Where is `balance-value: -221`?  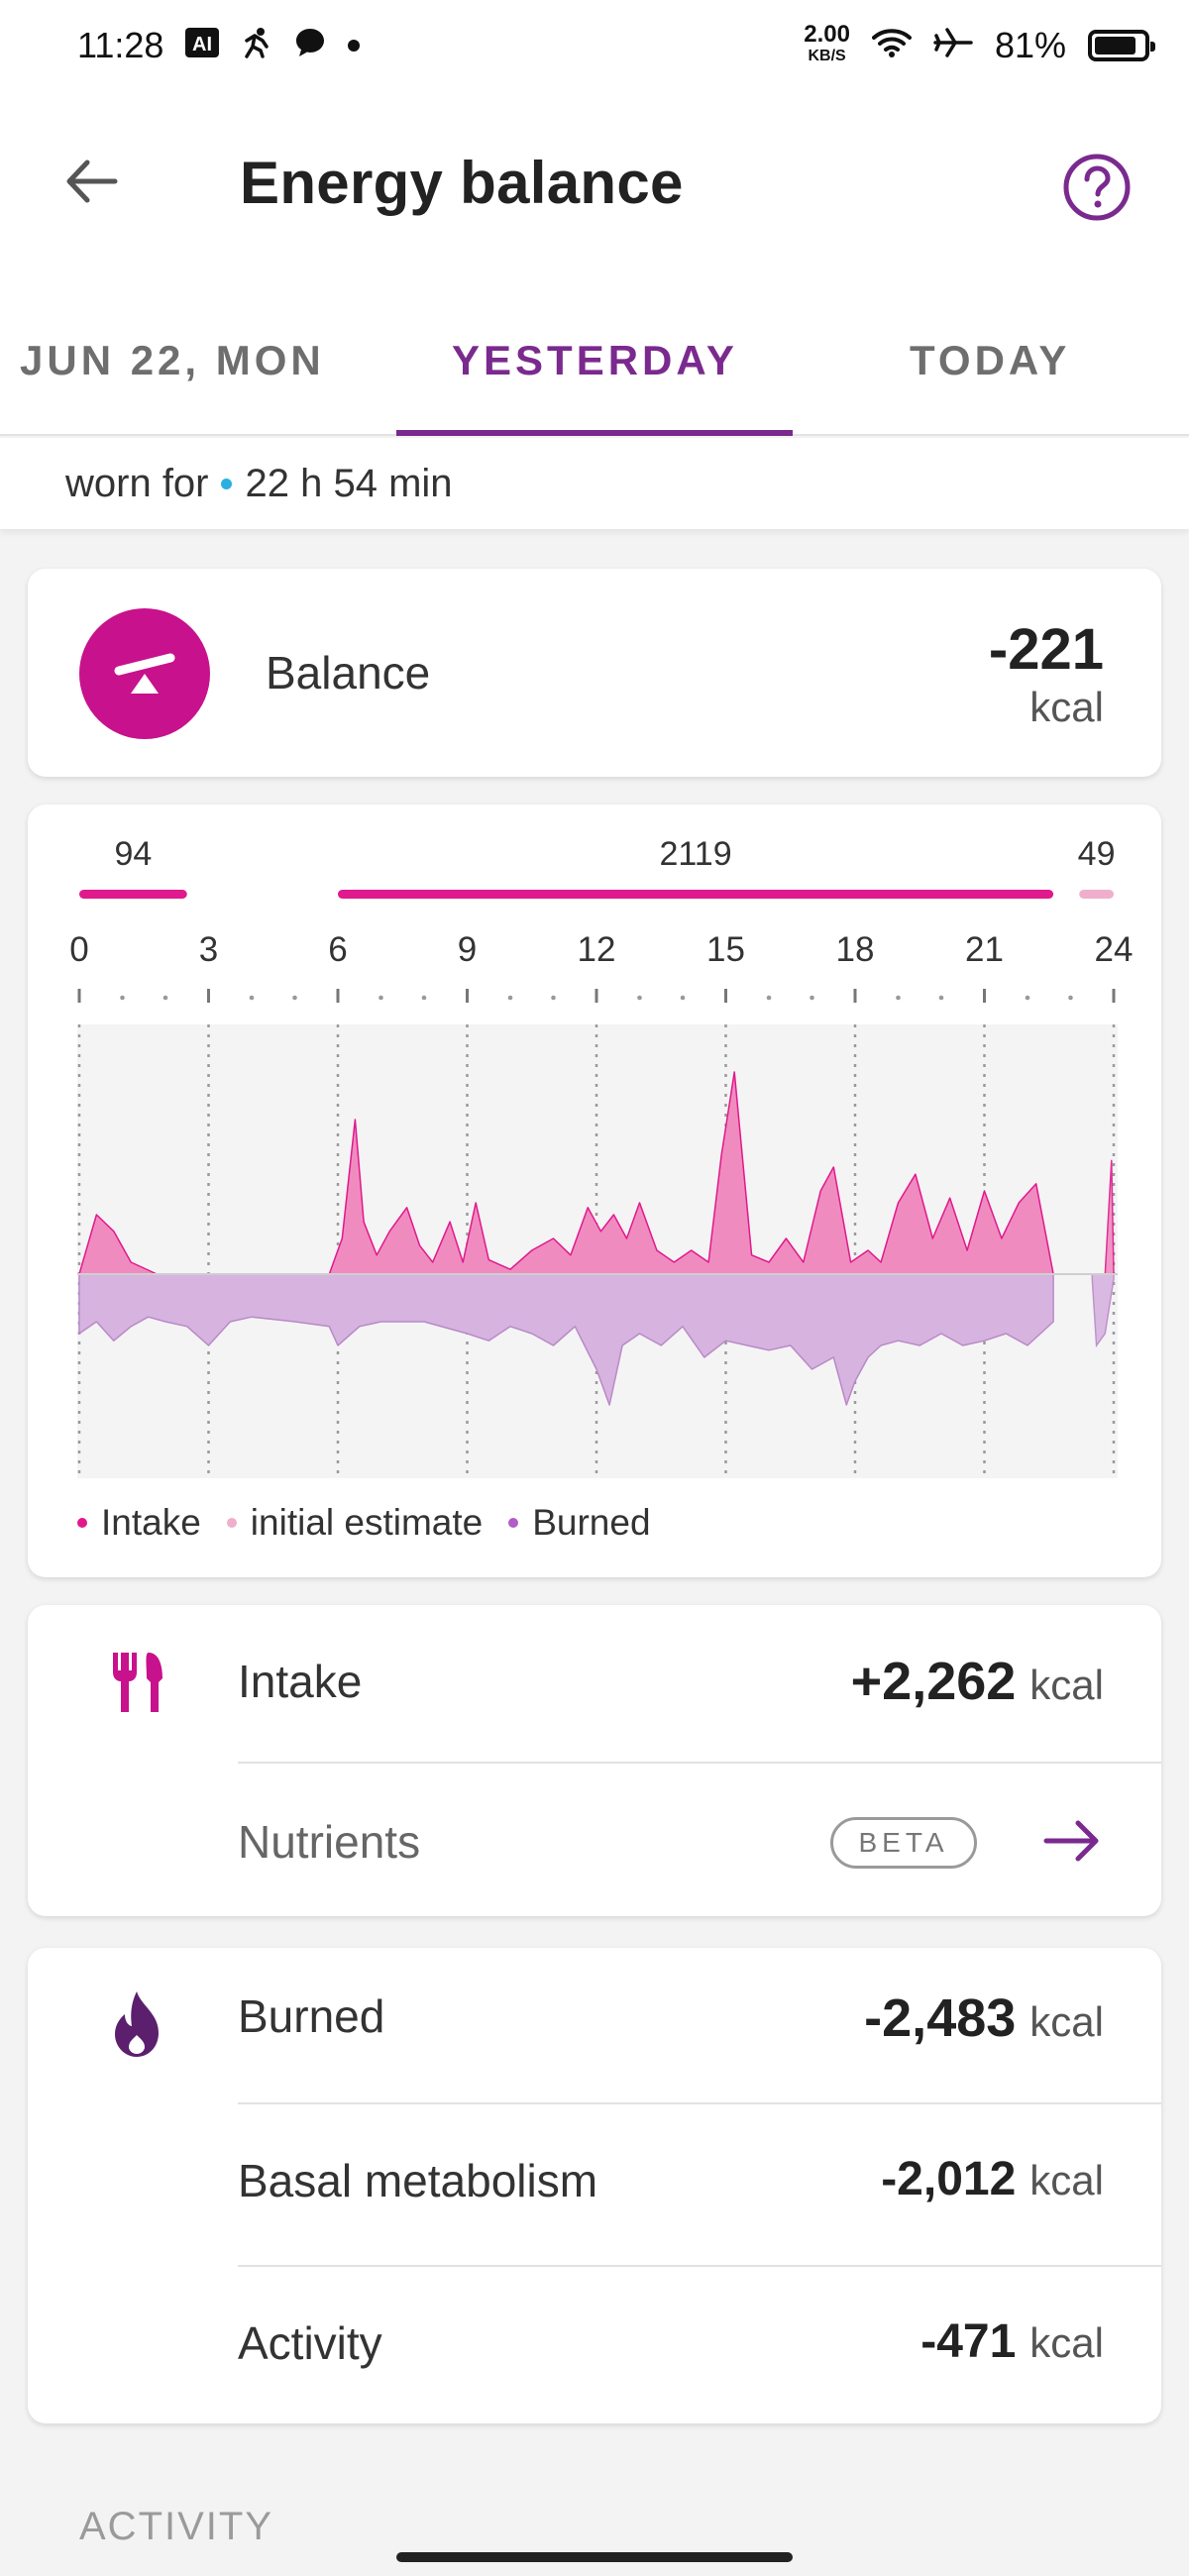 balance-value: -221 is located at coordinates (1046, 649).